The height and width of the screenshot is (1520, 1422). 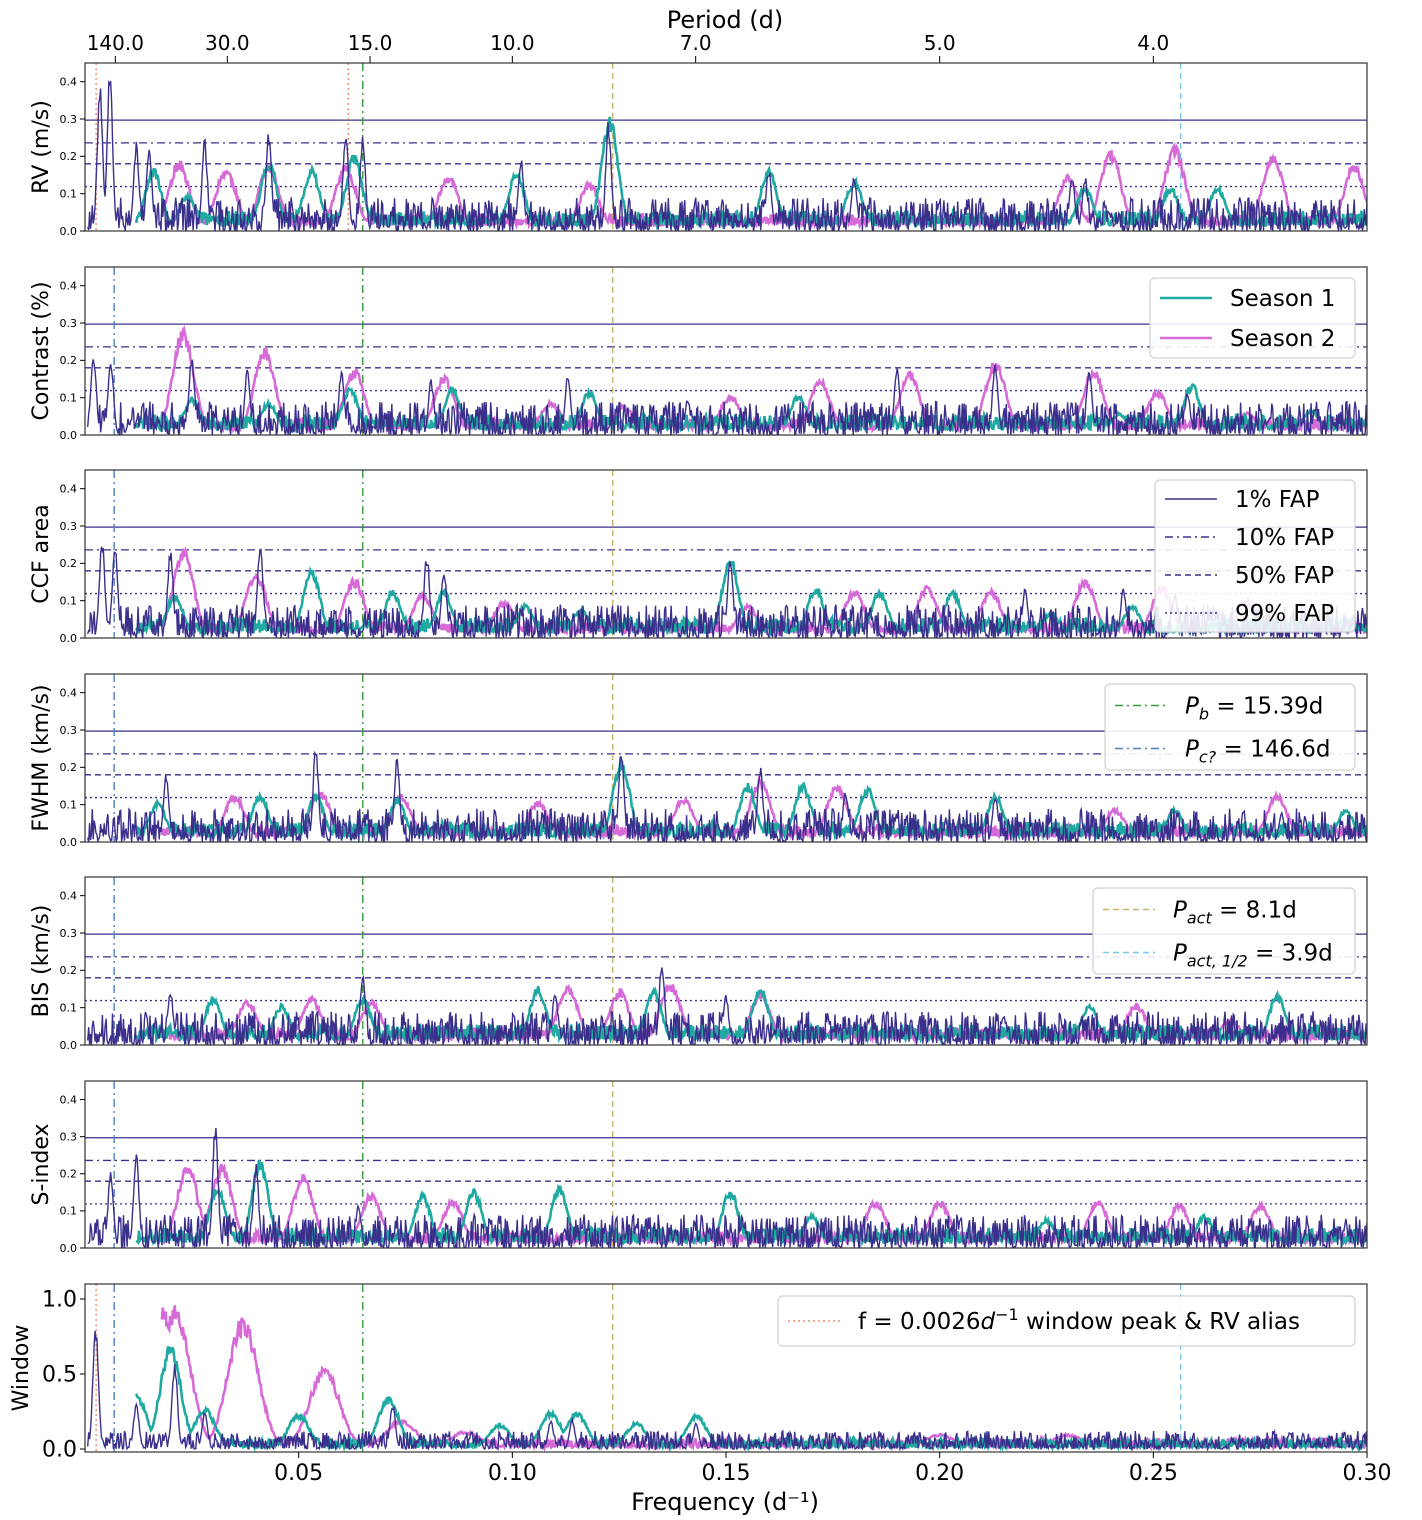 I want to click on ytick-label-1-2: 0.2, so click(x=69, y=360).